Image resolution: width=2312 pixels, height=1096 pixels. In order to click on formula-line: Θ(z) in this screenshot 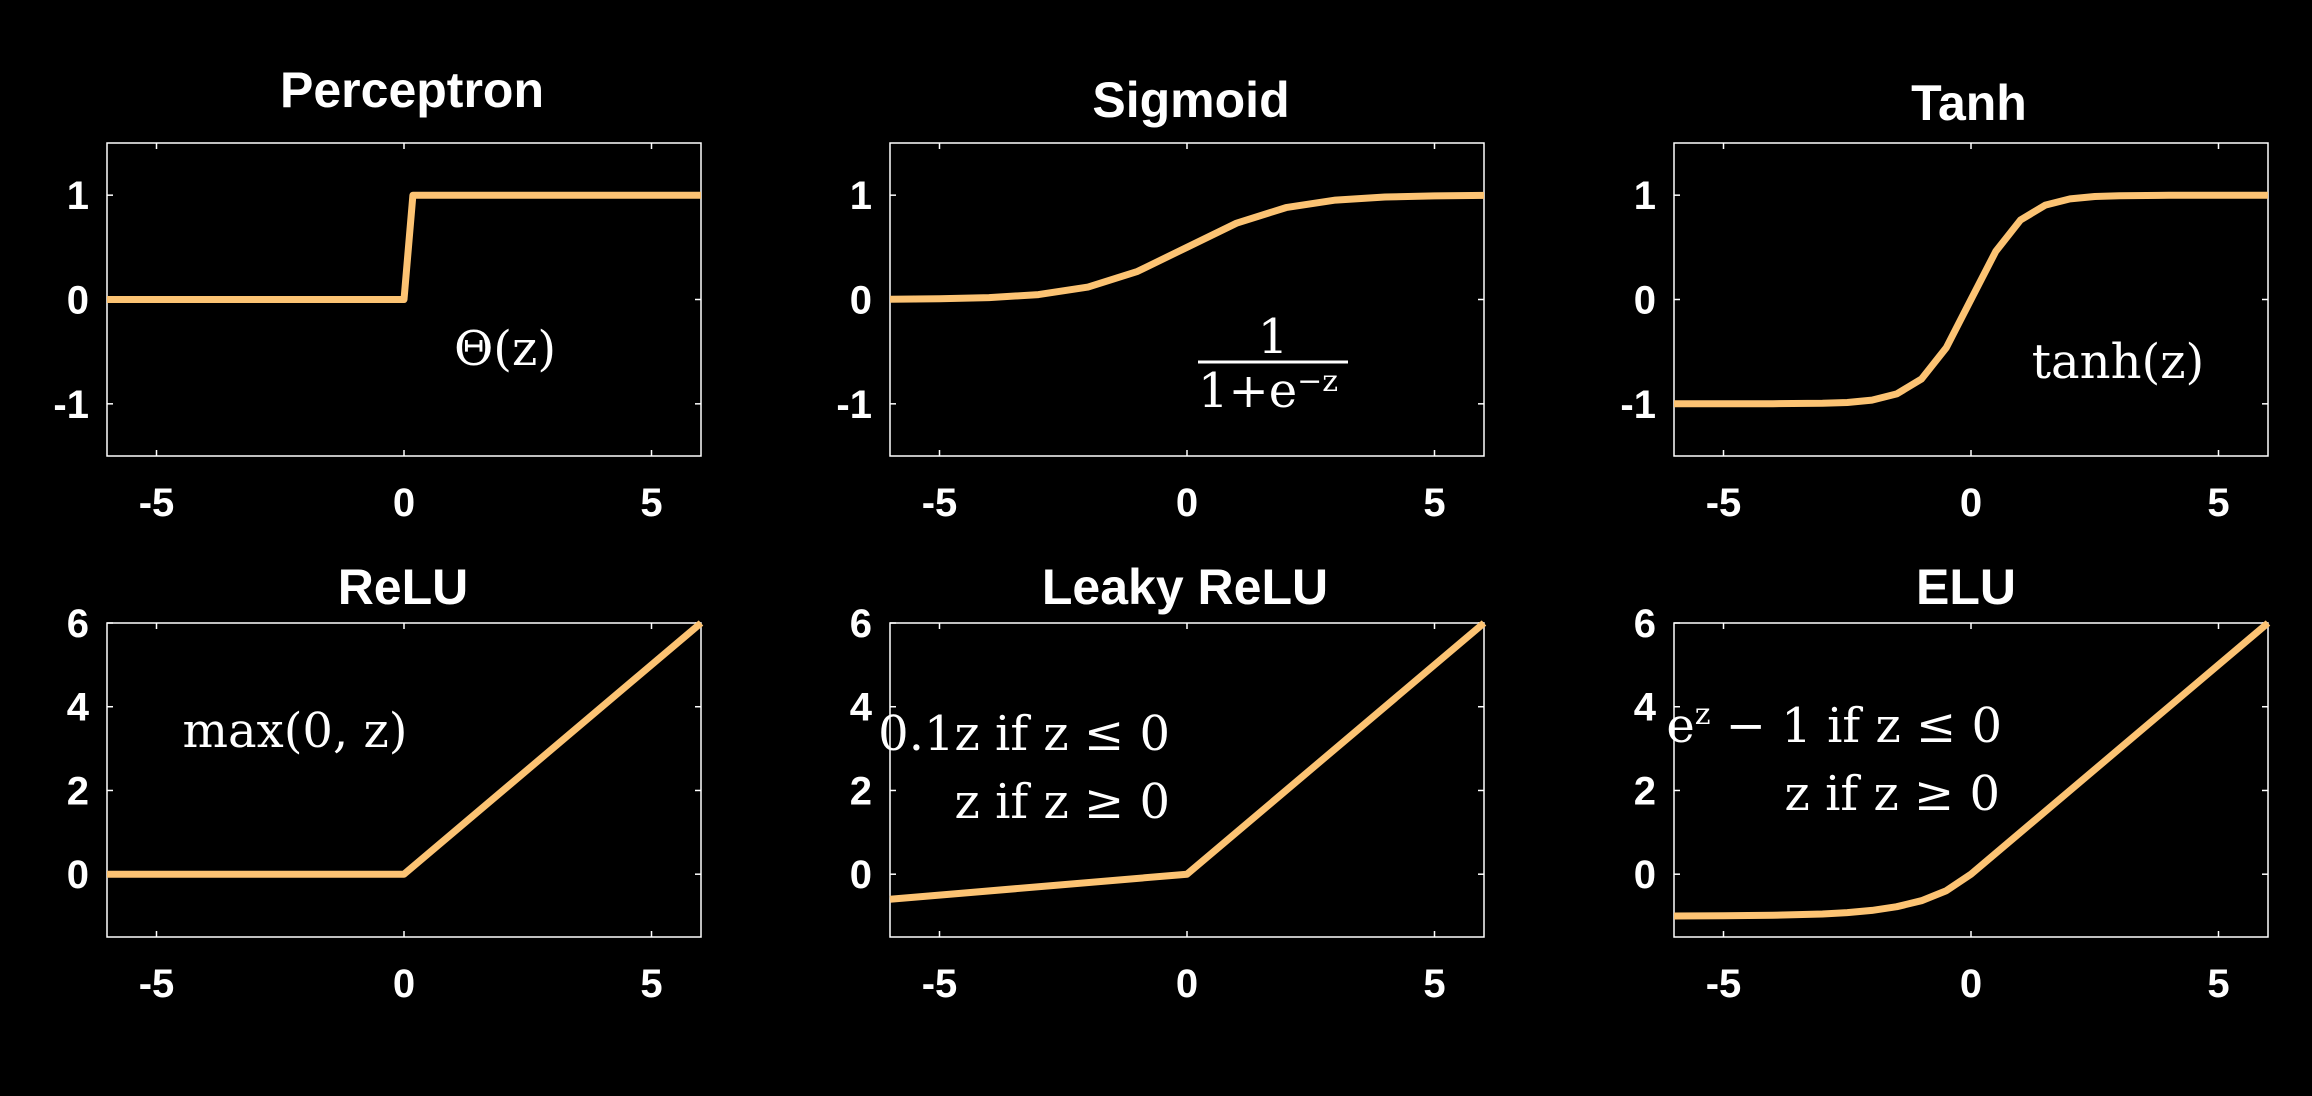, I will do `click(505, 349)`.